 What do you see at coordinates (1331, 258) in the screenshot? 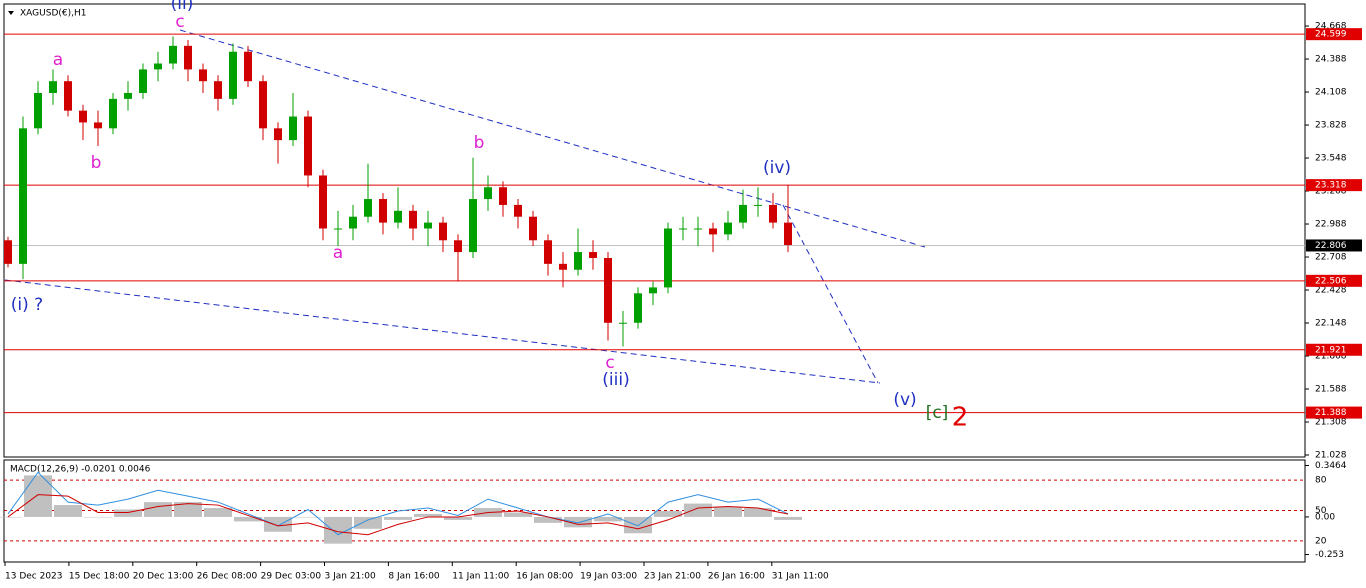
I see `y-tick-label: 22.708` at bounding box center [1331, 258].